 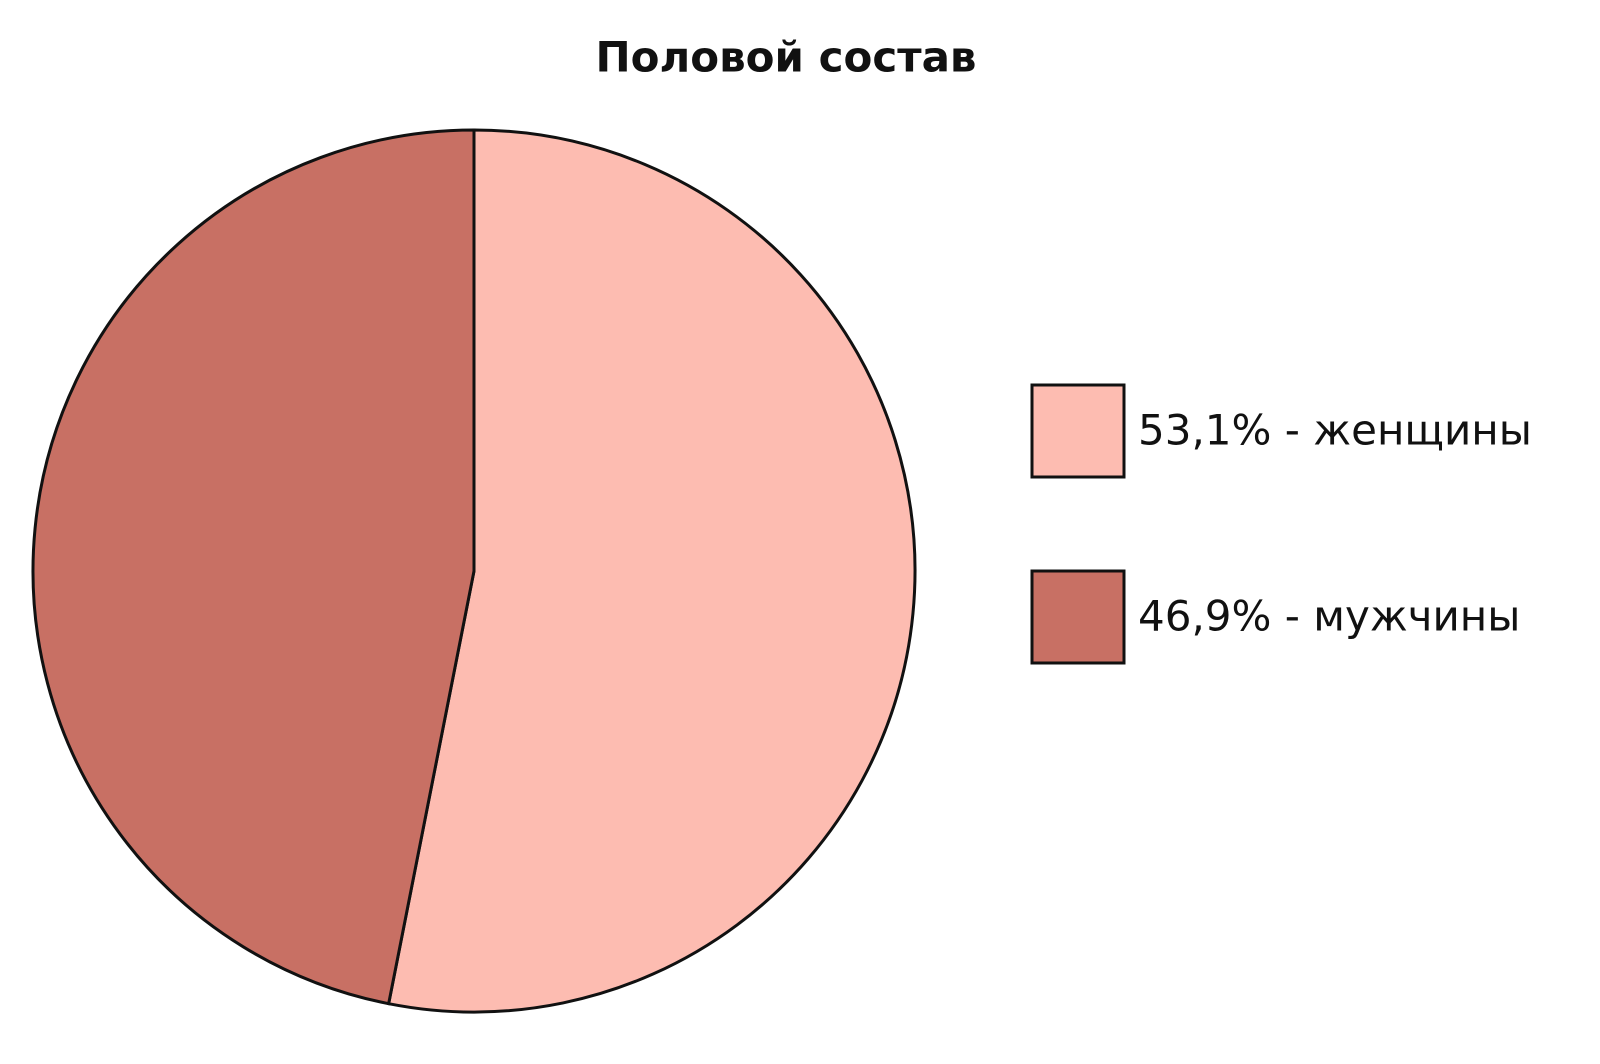 What do you see at coordinates (1335, 430) in the screenshot?
I see `legend-label: 53,1% - женщины` at bounding box center [1335, 430].